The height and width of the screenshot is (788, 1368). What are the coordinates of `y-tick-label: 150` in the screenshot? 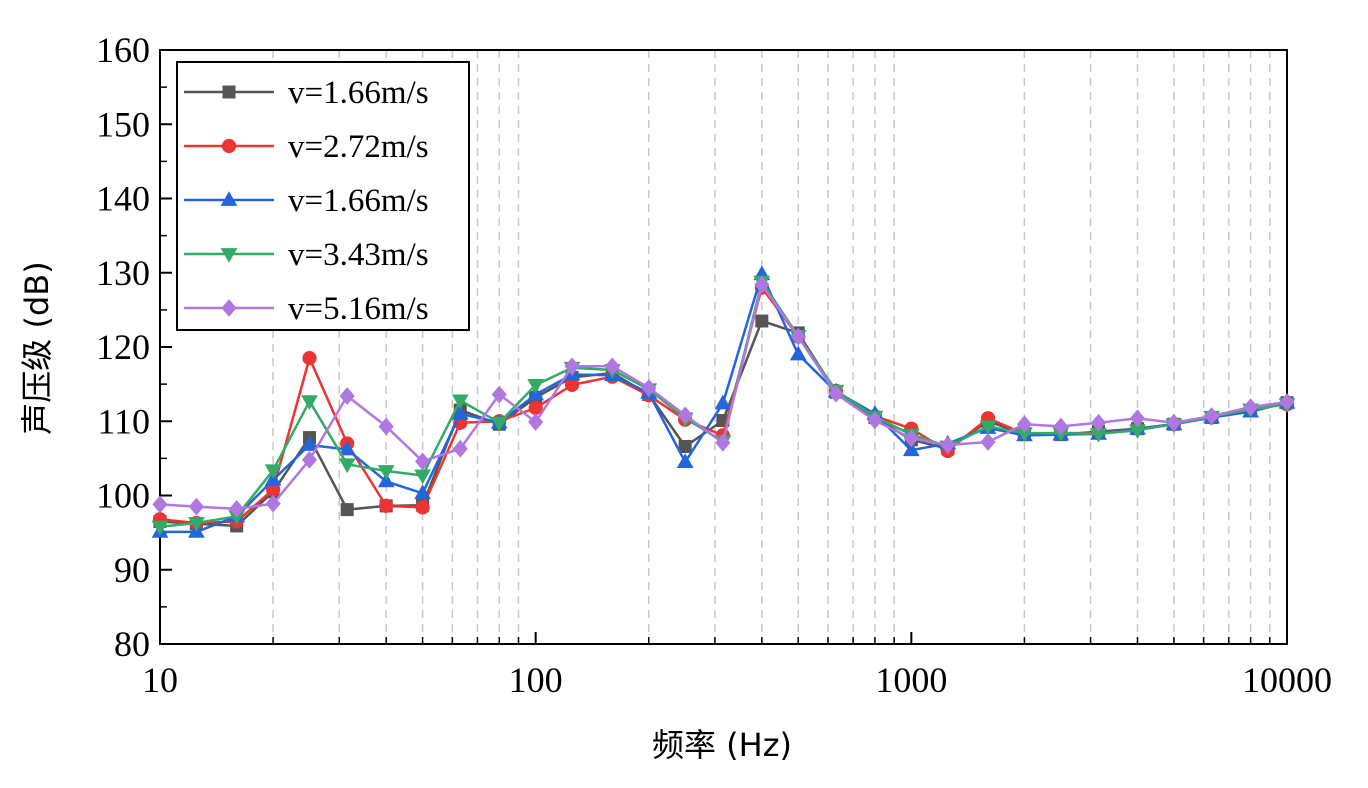 It's located at (123, 124).